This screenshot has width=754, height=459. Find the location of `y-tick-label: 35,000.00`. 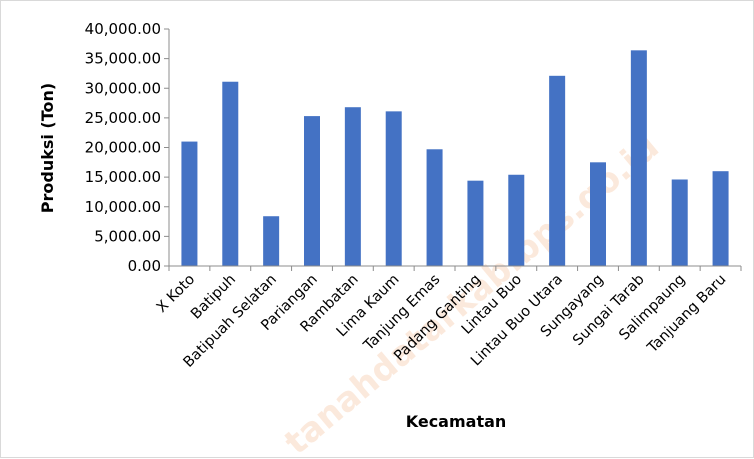

y-tick-label: 35,000.00 is located at coordinates (123, 59).